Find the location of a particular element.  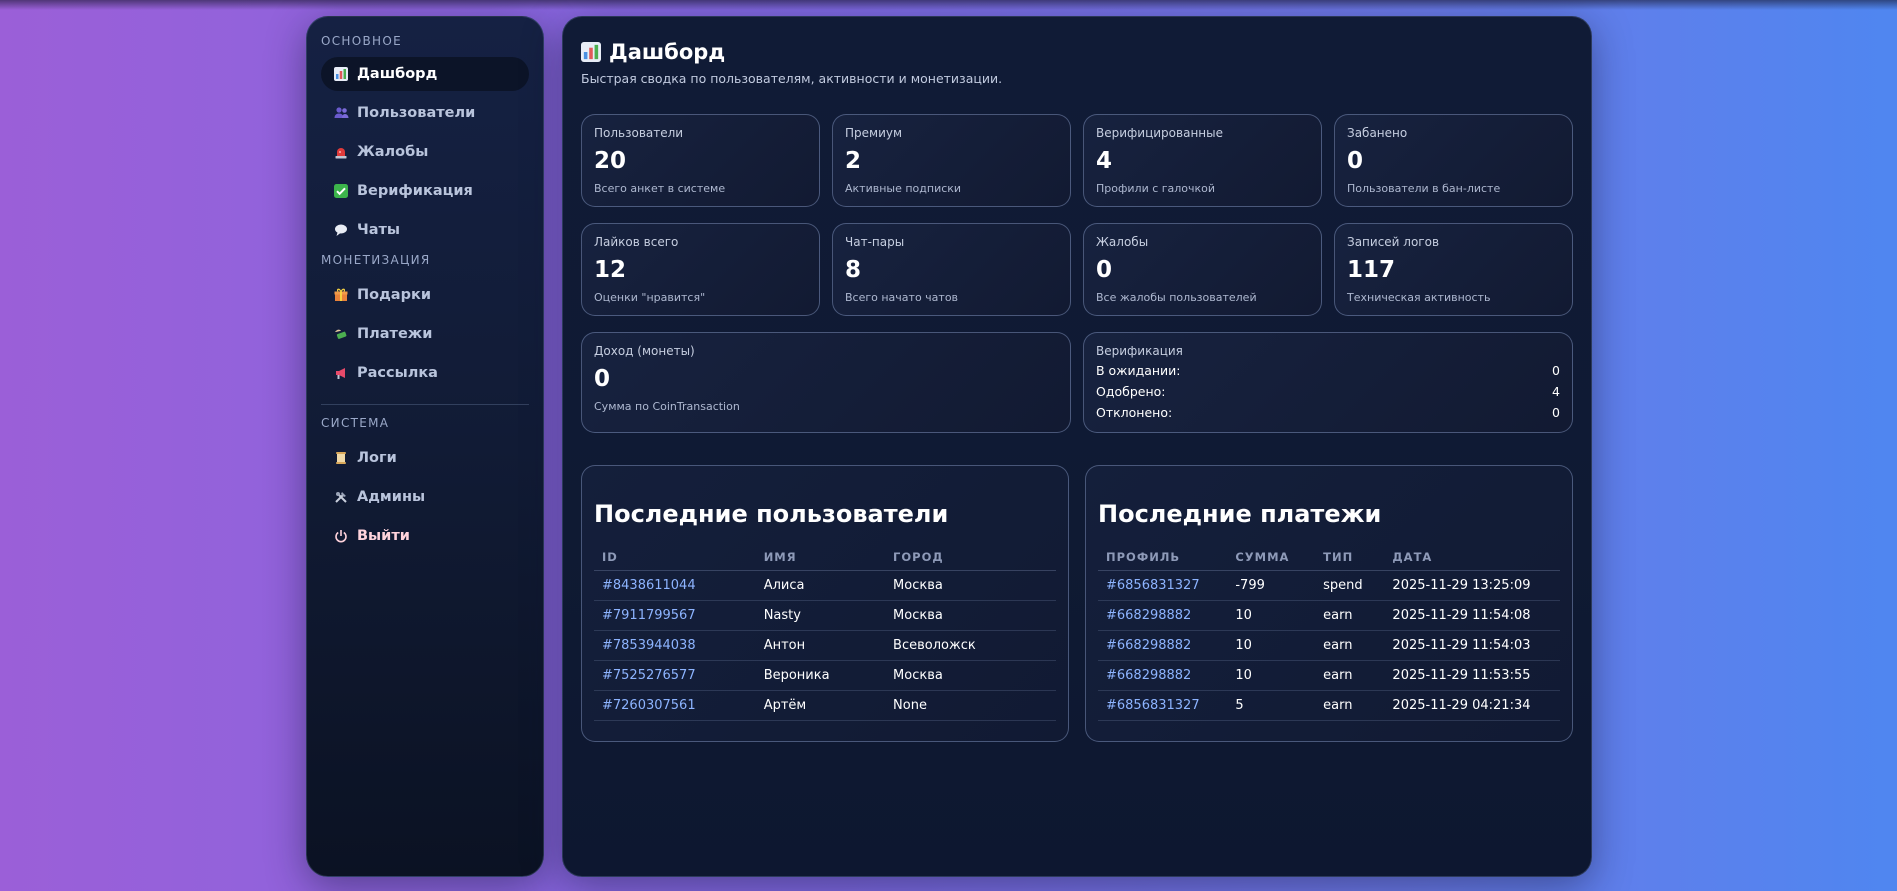

stat-card-premium: Премиум 2 Активные подписки is located at coordinates (951, 160).